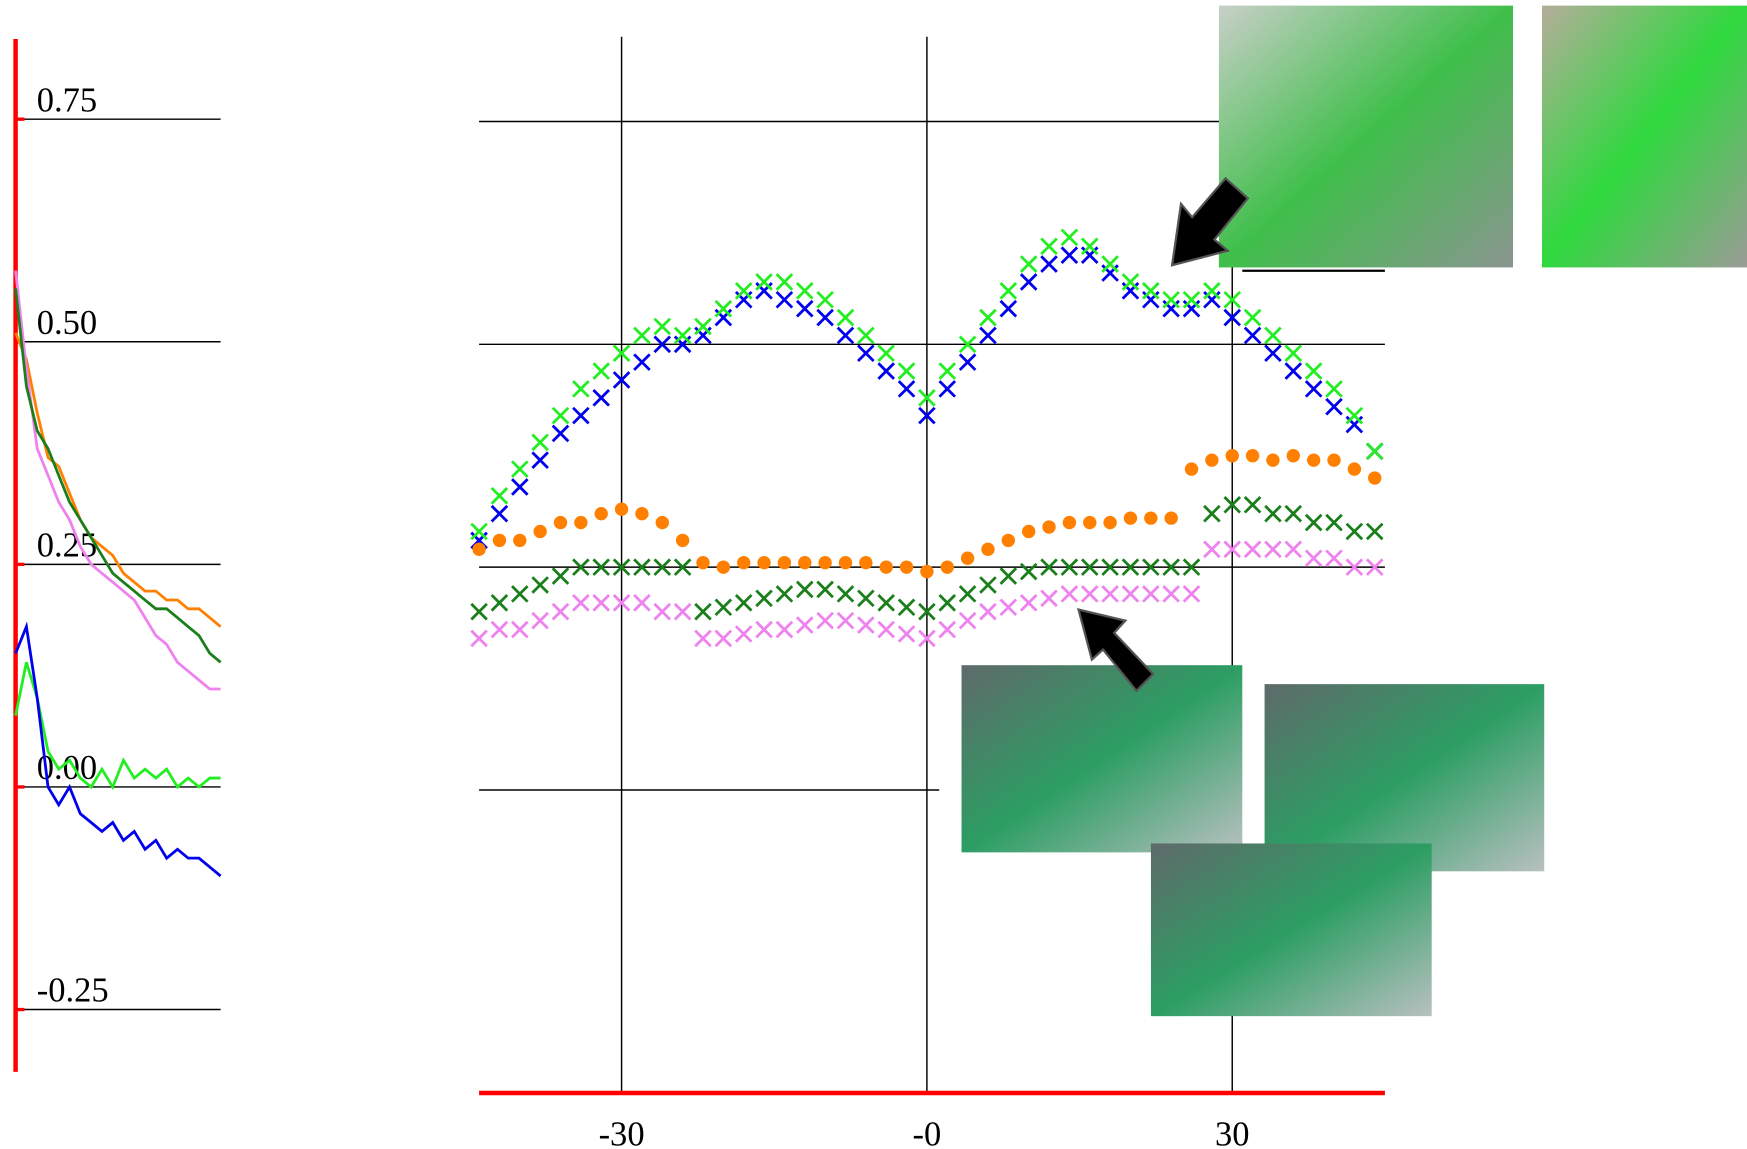 This screenshot has height=1149, width=1747. What do you see at coordinates (1102, 759) in the screenshot?
I see `hull-photo` at bounding box center [1102, 759].